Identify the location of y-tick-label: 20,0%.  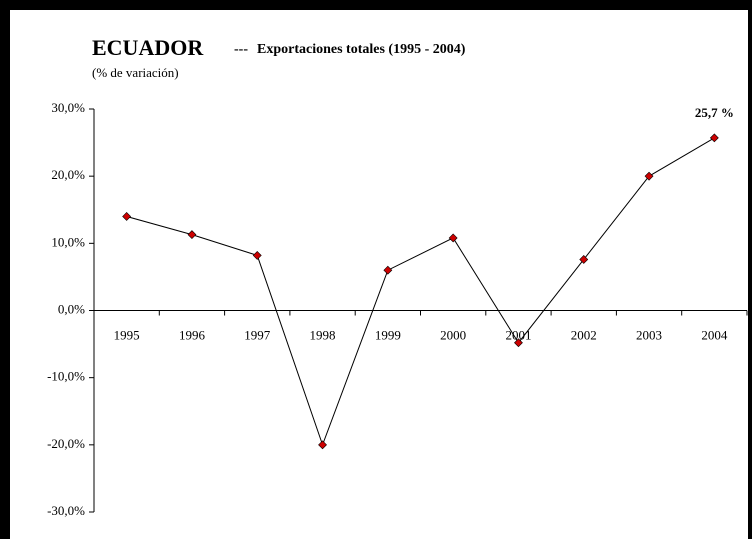
(68, 174).